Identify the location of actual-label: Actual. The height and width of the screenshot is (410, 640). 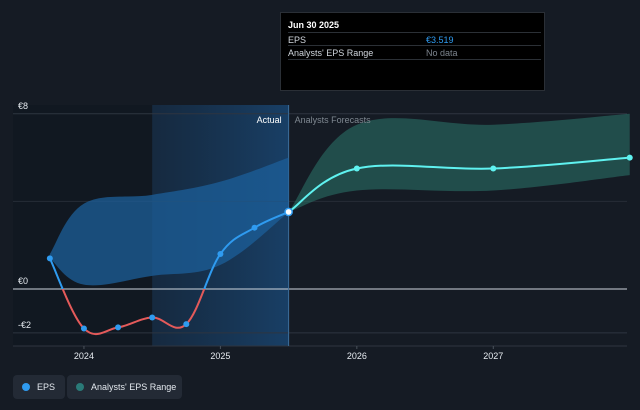
(269, 120).